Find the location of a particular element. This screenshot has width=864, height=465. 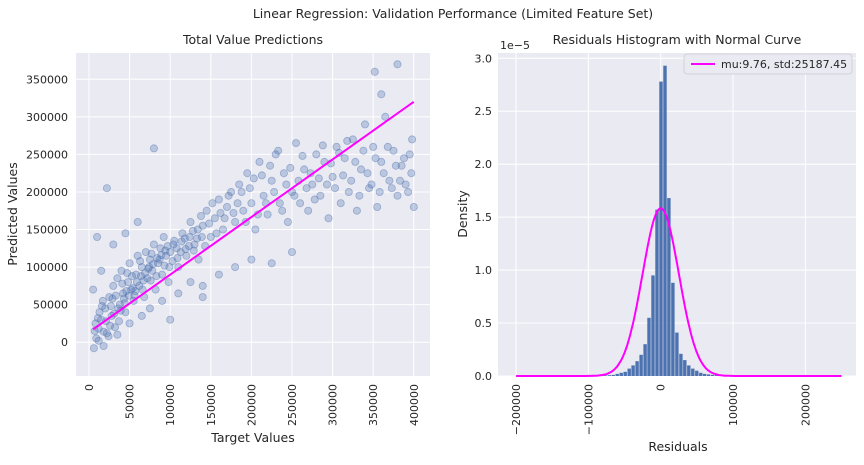

histogram-y-tick-labels: 0.00.51.01.52.02.53.0 is located at coordinates (484, 217).